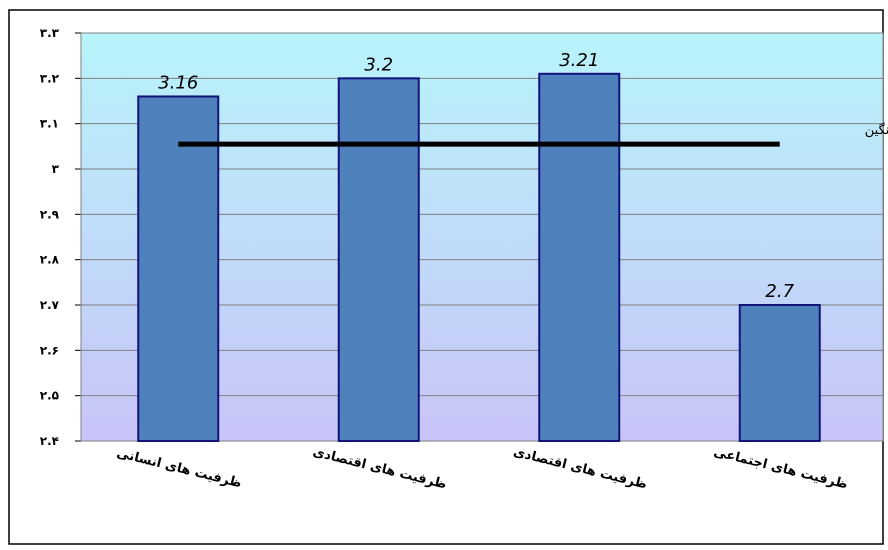 The width and height of the screenshot is (888, 550). I want to click on y-tick-label: ۲.۴, so click(49, 441).